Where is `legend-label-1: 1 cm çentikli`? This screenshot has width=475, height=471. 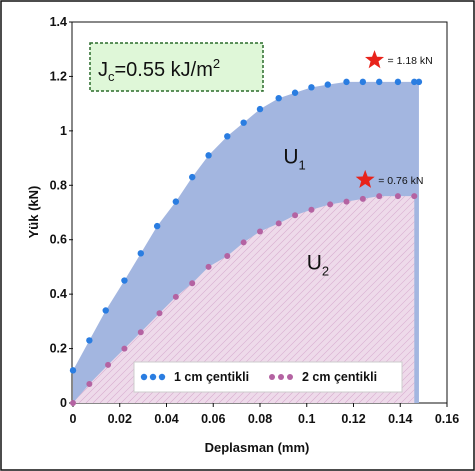
legend-label-1: 1 cm çentikli is located at coordinates (211, 377).